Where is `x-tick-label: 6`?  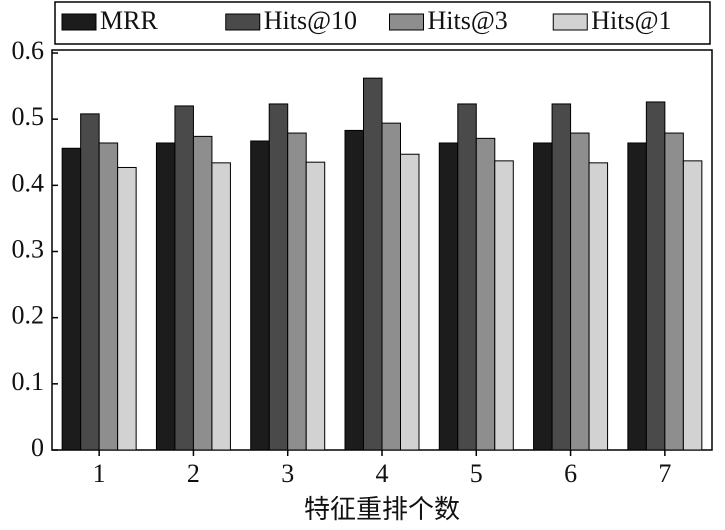
x-tick-label: 6 is located at coordinates (570, 473).